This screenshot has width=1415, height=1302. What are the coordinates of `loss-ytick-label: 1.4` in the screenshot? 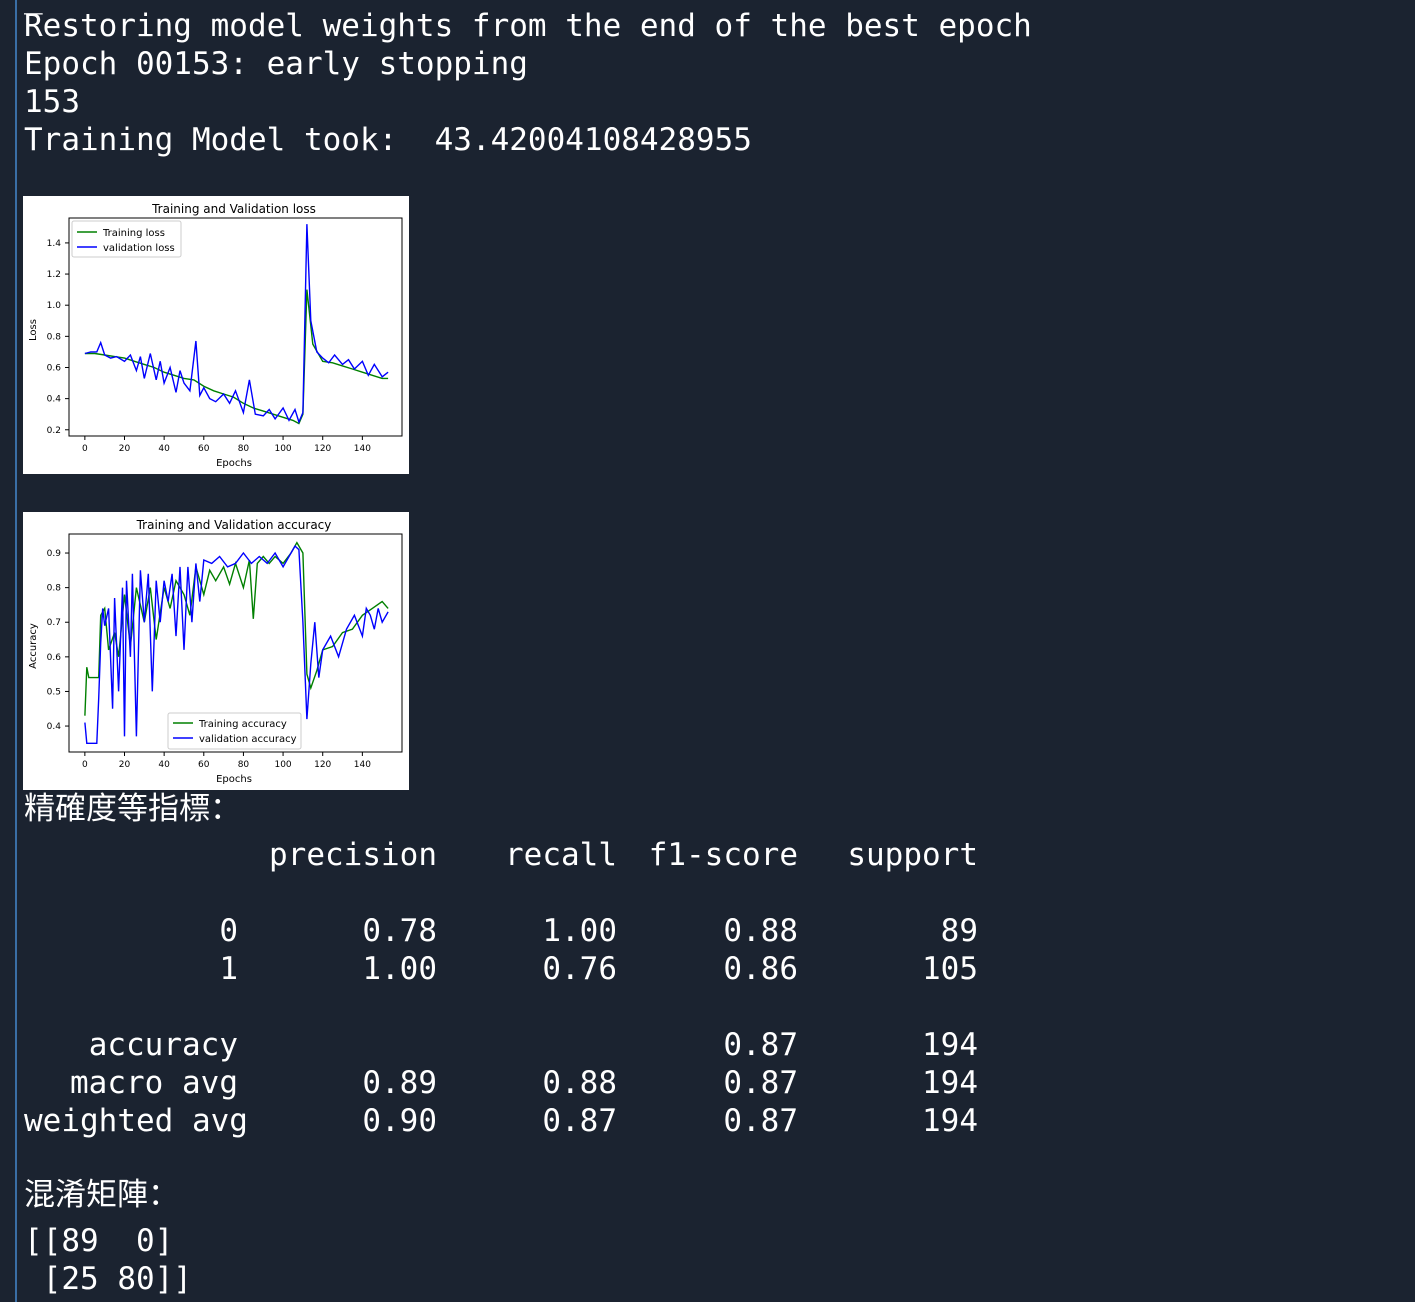 It's located at (54, 244).